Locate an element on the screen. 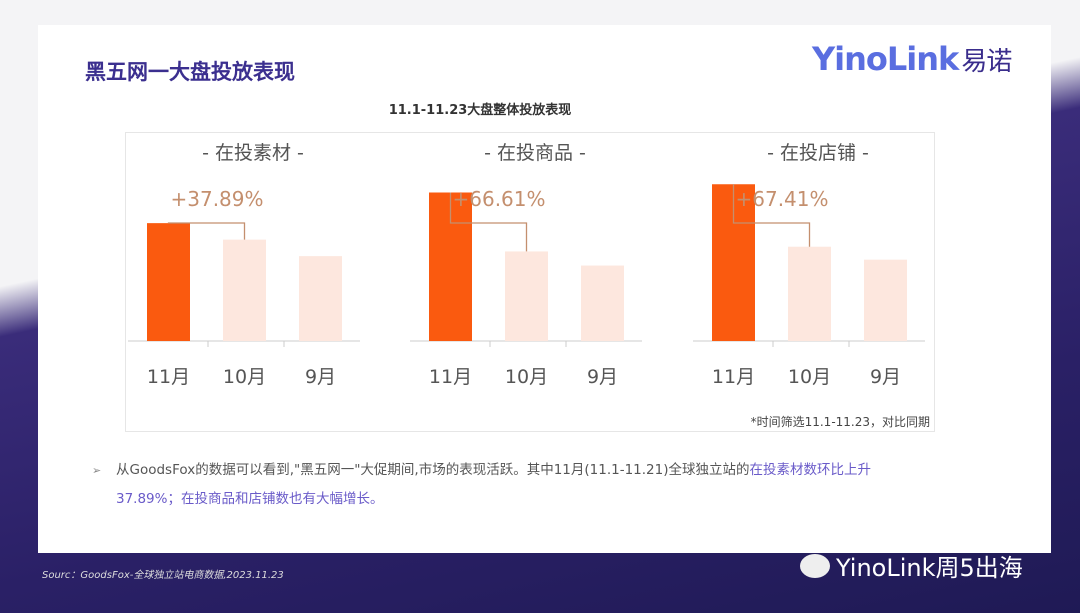 The height and width of the screenshot is (613, 1080). bullet-highlight-2: 在投商品和店铺数也有大幅增长。 is located at coordinates (282, 499).